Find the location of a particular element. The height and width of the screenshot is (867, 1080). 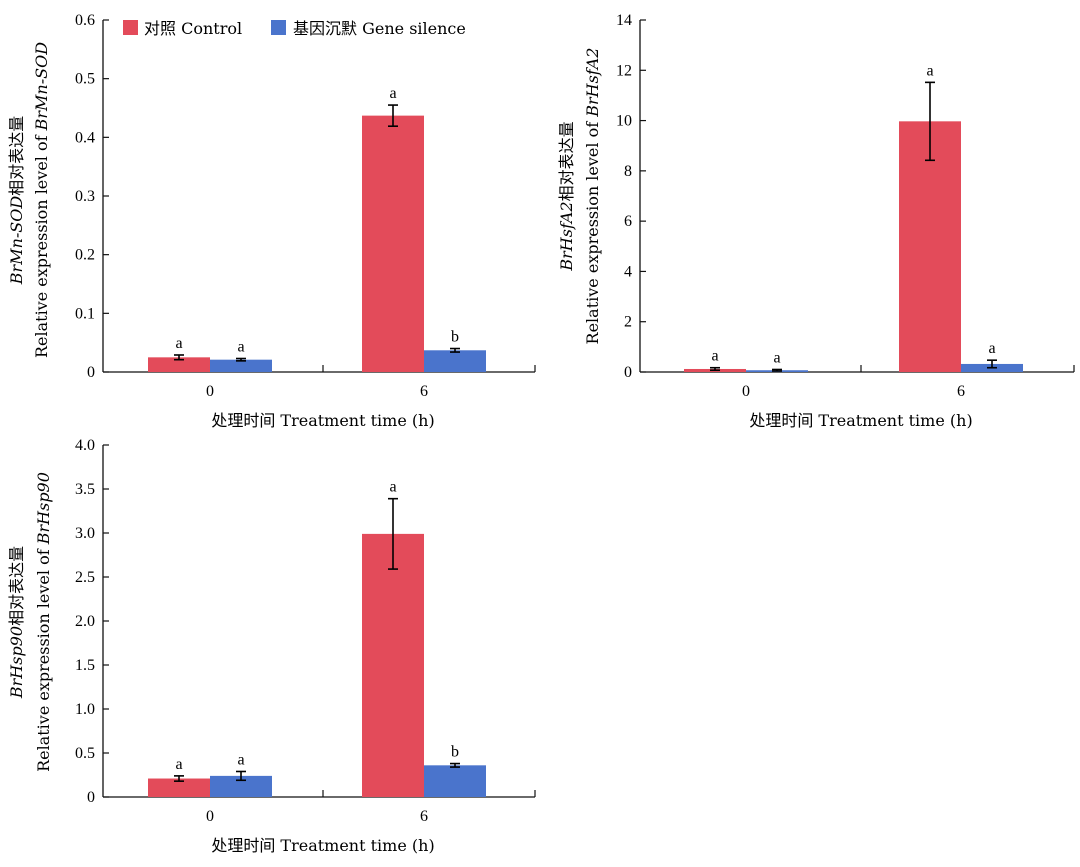

y-tick-label: 3.0 is located at coordinates (85, 533).